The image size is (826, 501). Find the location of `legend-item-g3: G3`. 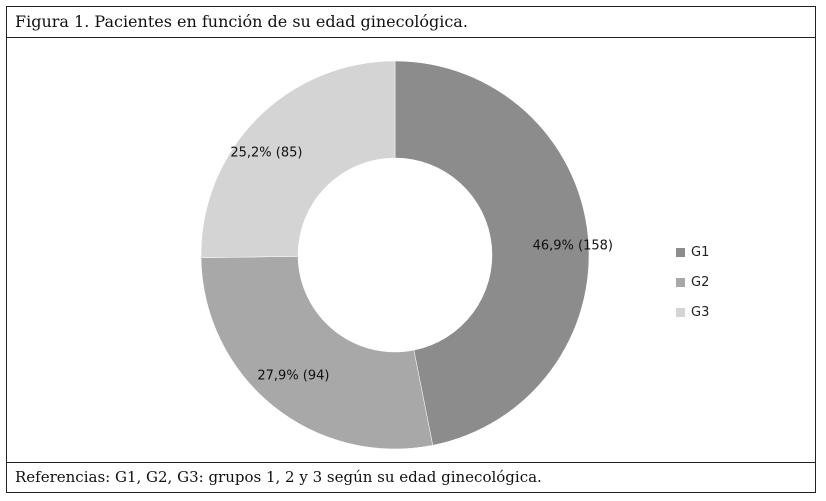

legend-item-g3: G3 is located at coordinates (692, 312).